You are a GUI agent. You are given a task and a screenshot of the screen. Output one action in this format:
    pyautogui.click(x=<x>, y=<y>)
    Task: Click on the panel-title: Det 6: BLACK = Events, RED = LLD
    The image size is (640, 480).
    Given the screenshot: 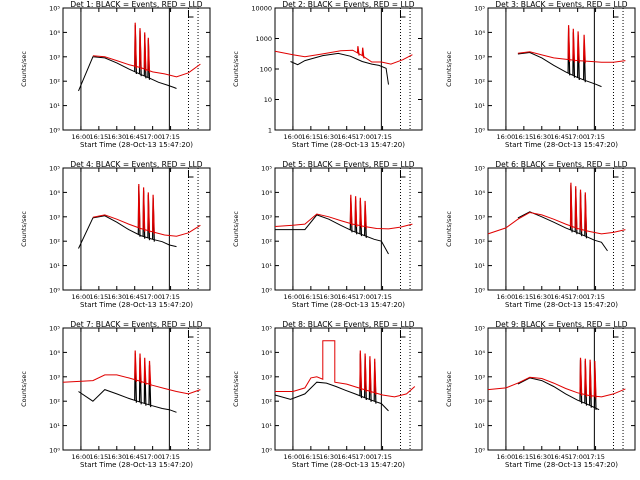 What is the action you would take?
    pyautogui.click(x=561, y=164)
    